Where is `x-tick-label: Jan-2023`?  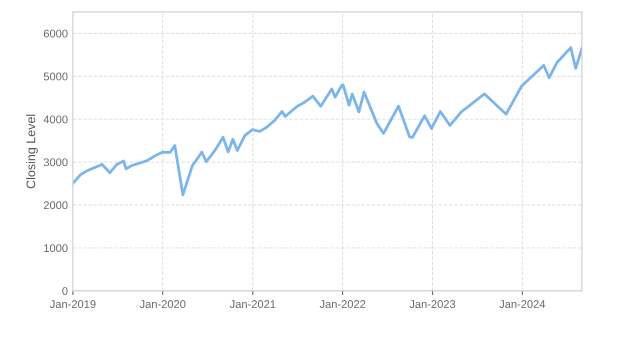
x-tick-label: Jan-2023 is located at coordinates (432, 304).